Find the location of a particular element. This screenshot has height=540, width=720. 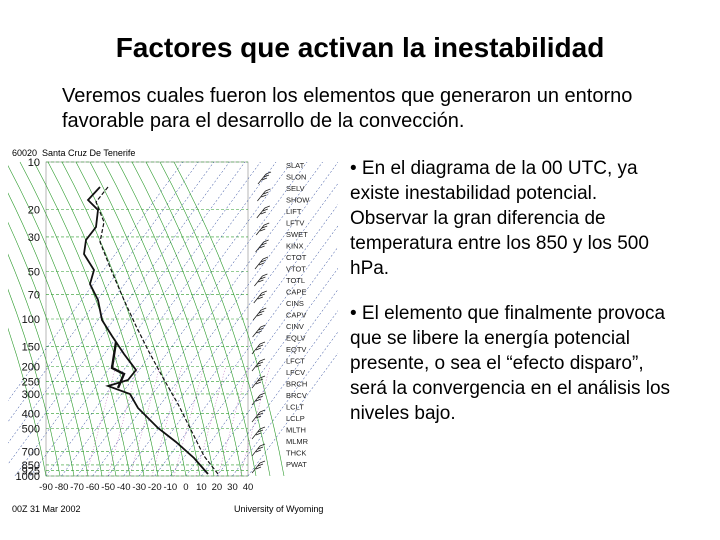

pressure-label: 10 is located at coordinates (34, 163).